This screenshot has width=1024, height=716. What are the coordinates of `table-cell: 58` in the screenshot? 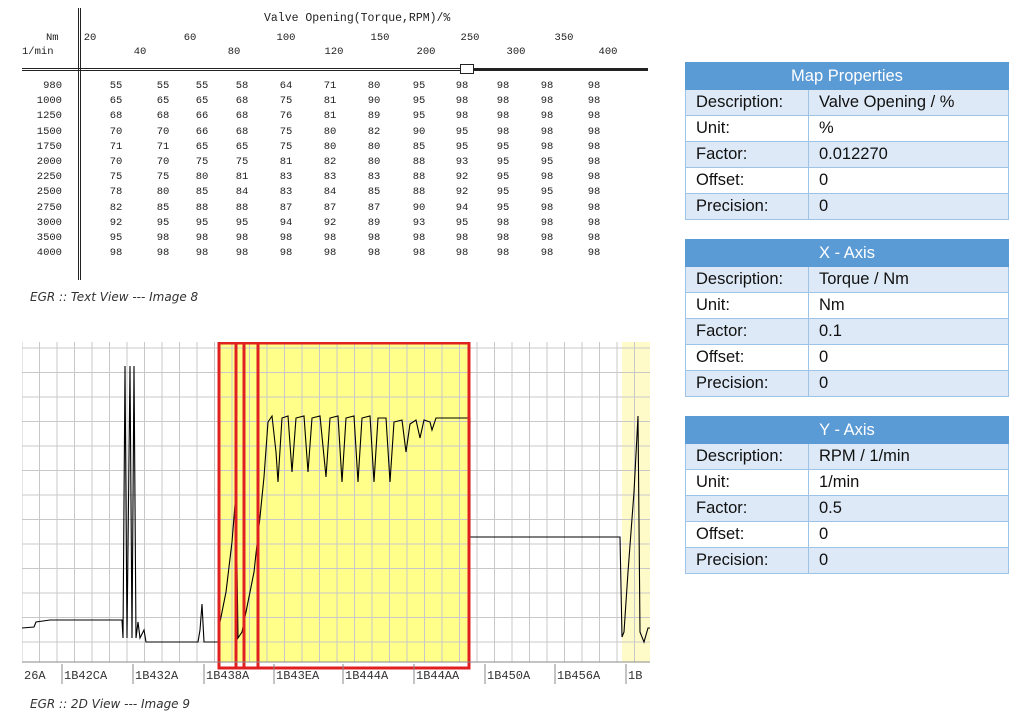 It's located at (242, 86).